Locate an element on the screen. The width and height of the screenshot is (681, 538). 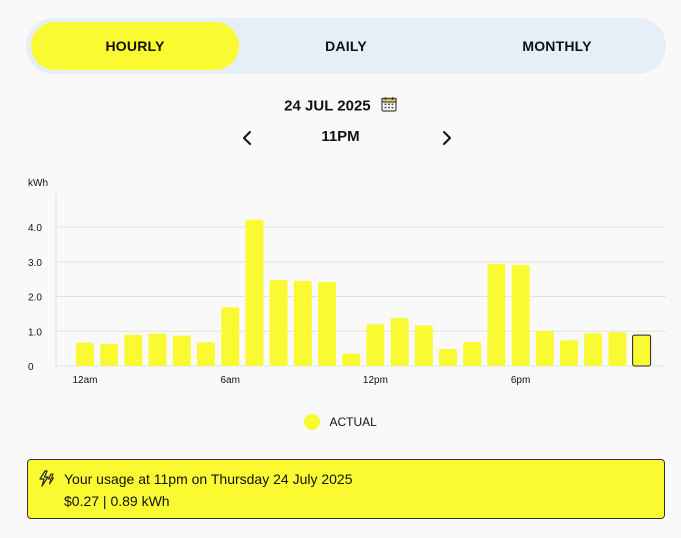
bar-12pm is located at coordinates (375, 345).